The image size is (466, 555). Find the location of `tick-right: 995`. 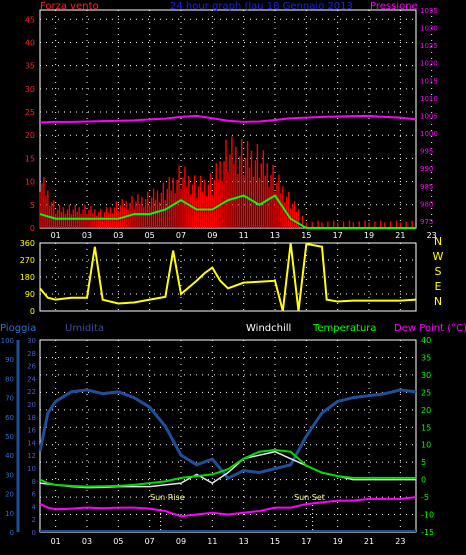

tick-right: 995 is located at coordinates (426, 152).